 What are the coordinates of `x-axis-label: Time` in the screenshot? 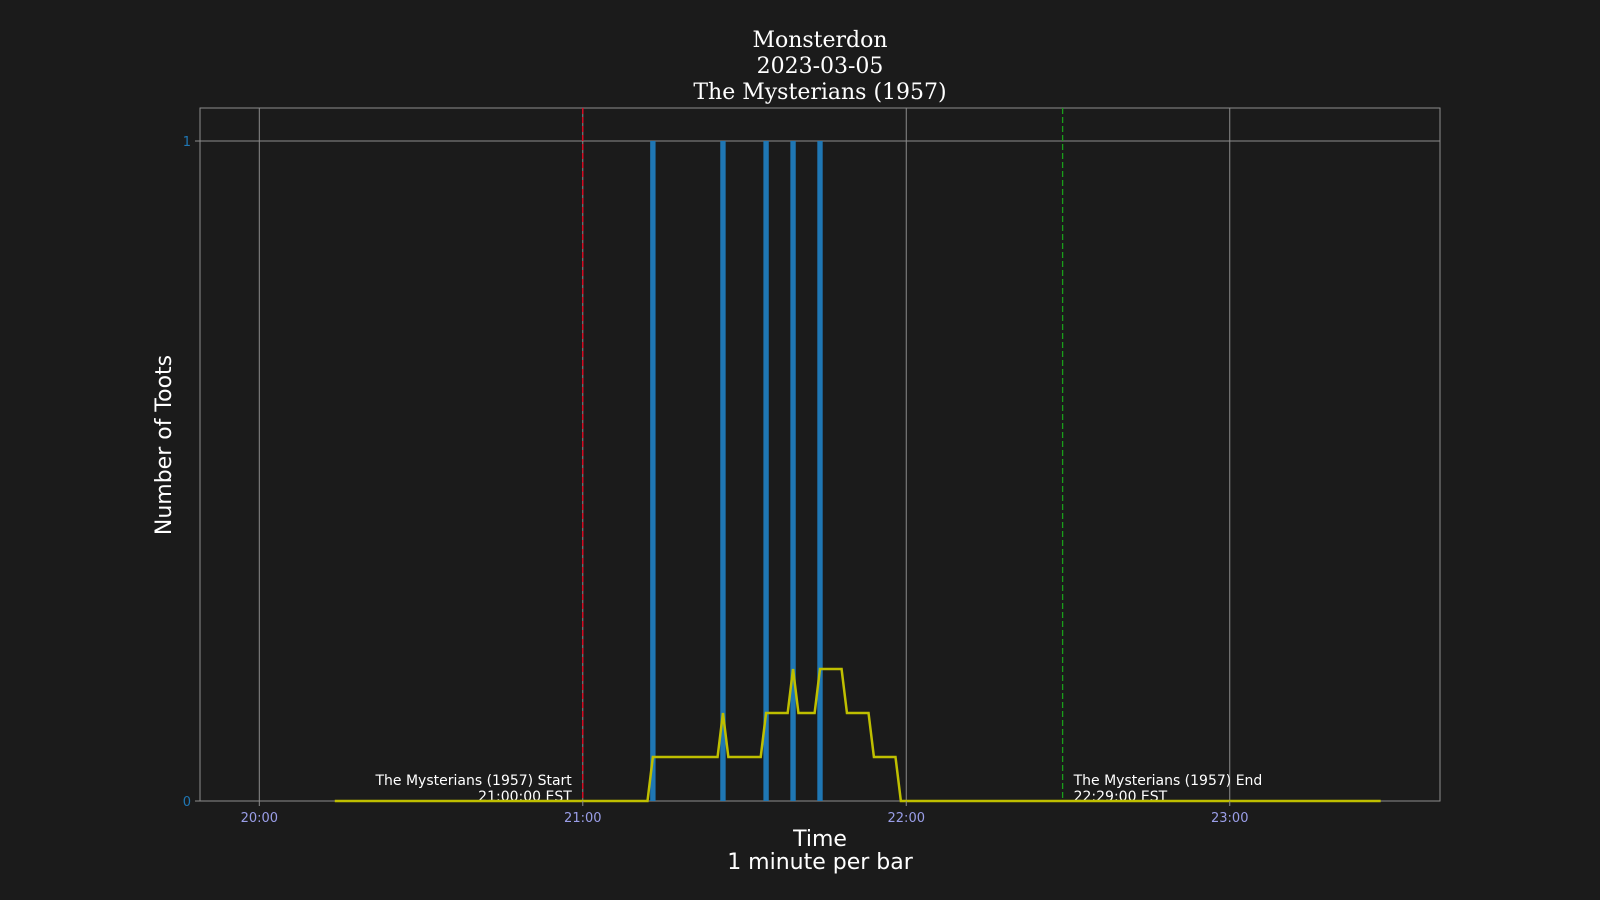 It's located at (819, 839).